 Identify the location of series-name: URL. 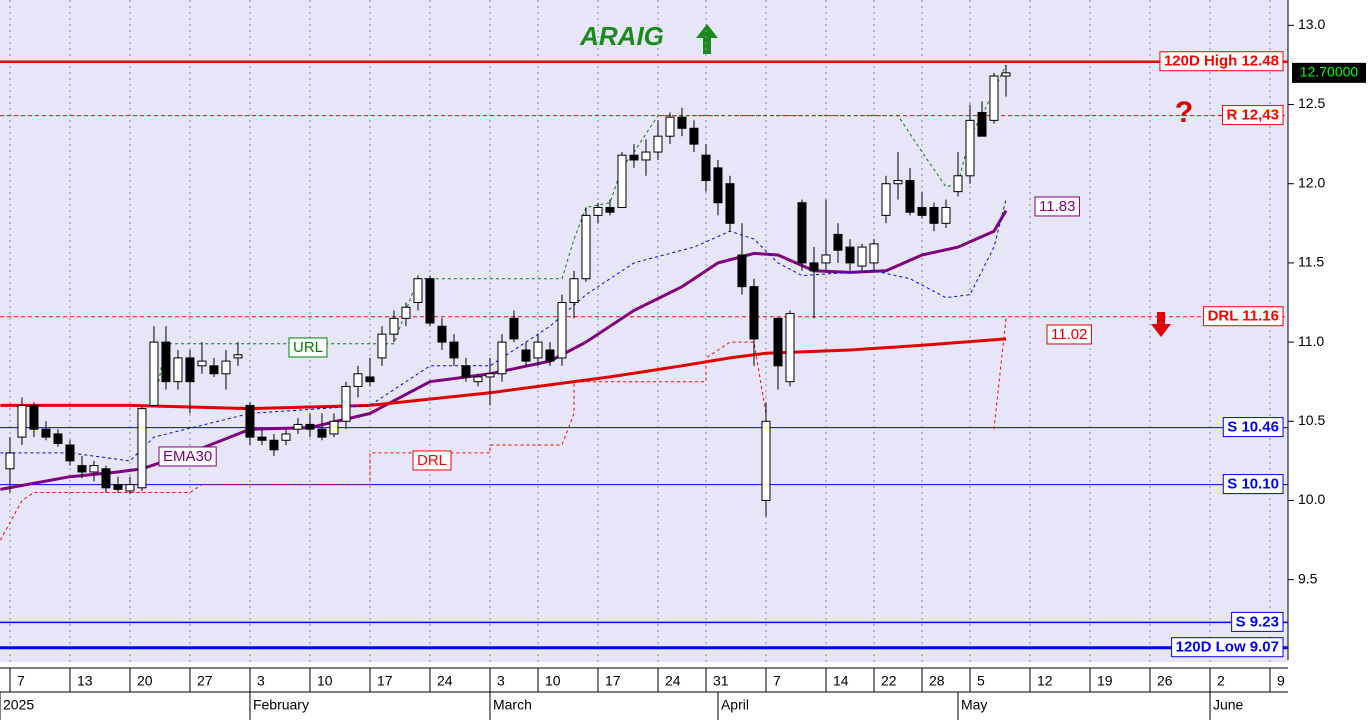
(308, 347).